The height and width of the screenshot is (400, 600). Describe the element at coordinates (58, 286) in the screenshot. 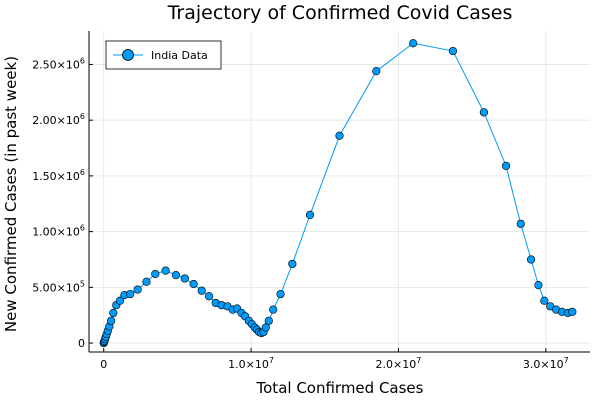

I see `y-tick-label: 5.00×10⁵` at that location.